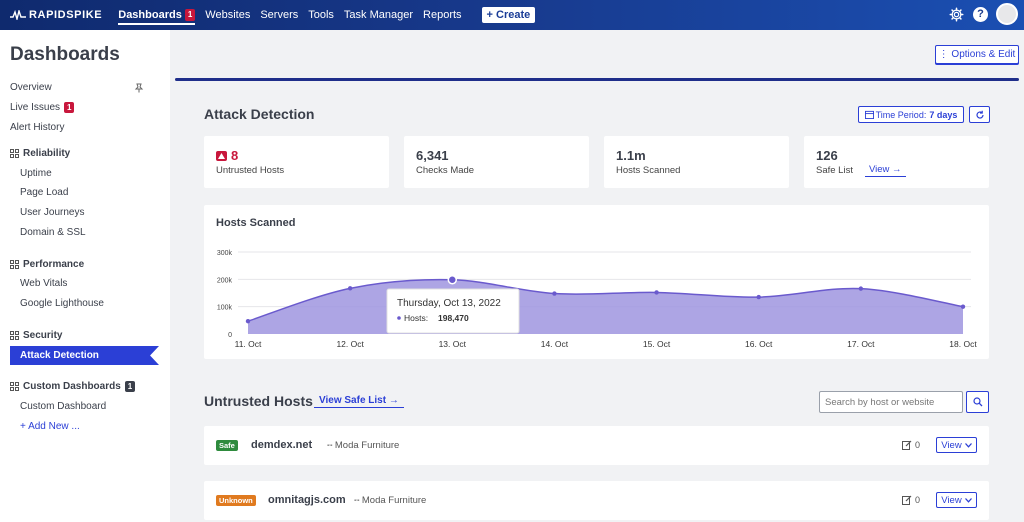 The height and width of the screenshot is (522, 1024). Describe the element at coordinates (190, 15) in the screenshot. I see `nav-dashboards-badge: 1` at that location.